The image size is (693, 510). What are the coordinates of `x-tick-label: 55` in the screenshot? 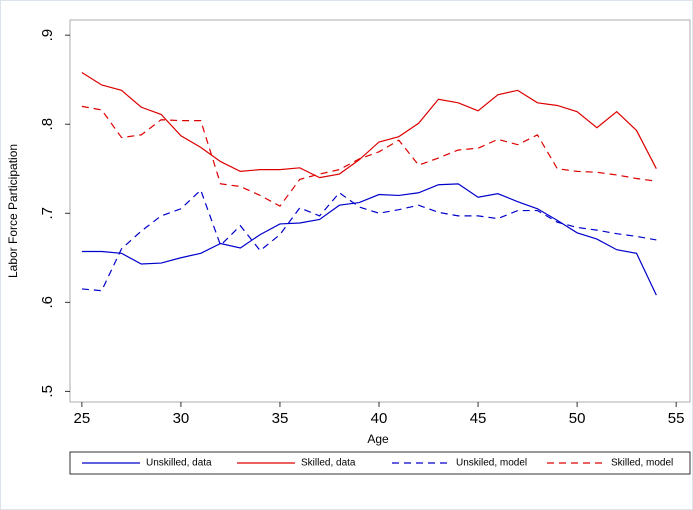 It's located at (676, 418).